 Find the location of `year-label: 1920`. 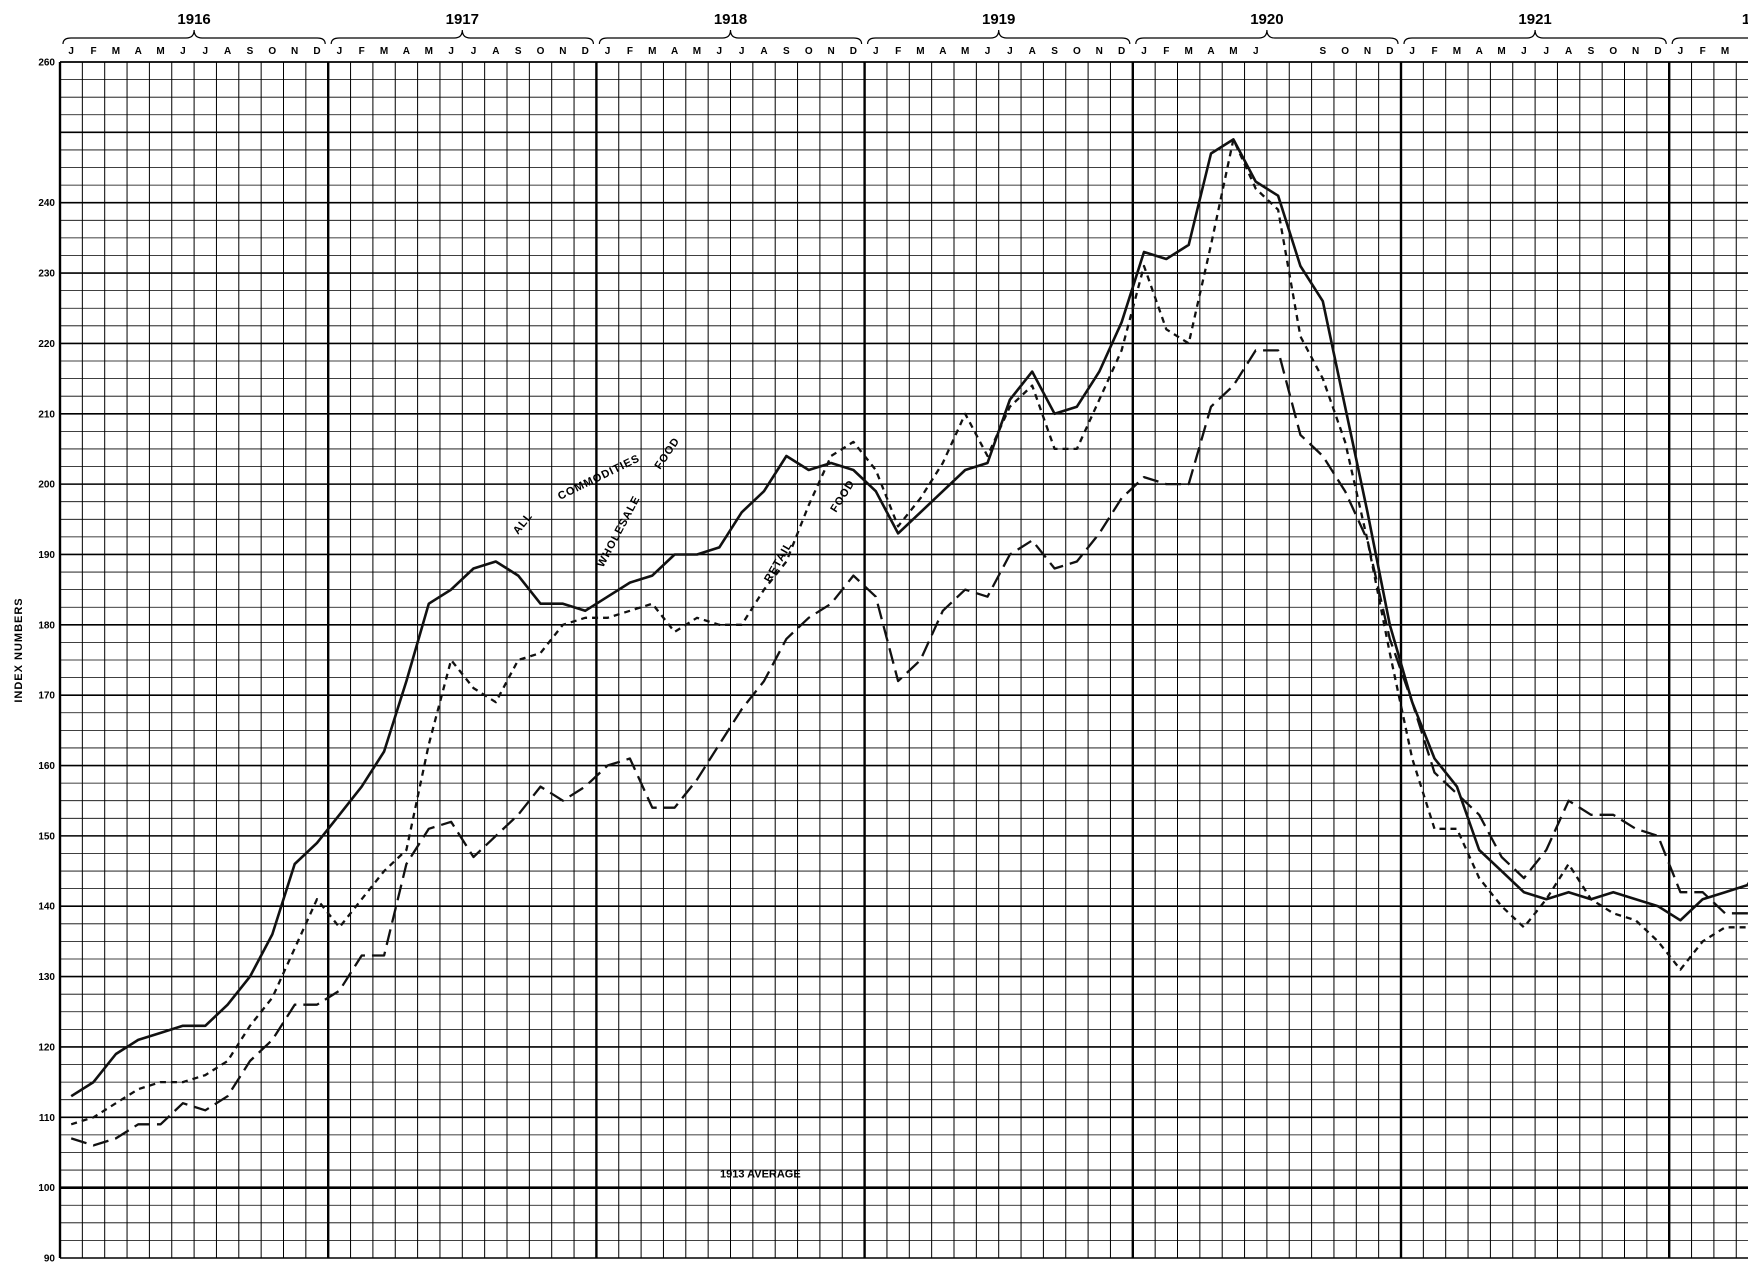

year-label: 1920 is located at coordinates (1266, 19).